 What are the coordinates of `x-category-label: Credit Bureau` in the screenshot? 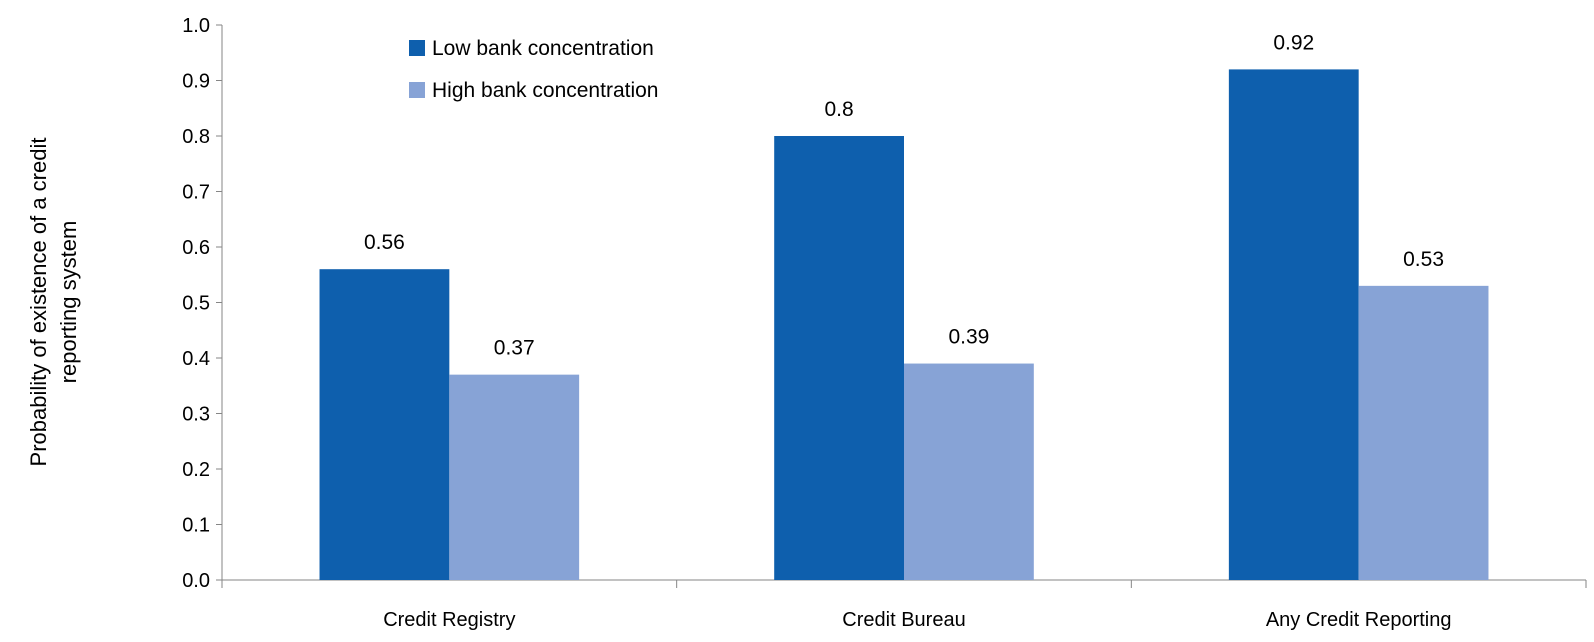 It's located at (903, 620).